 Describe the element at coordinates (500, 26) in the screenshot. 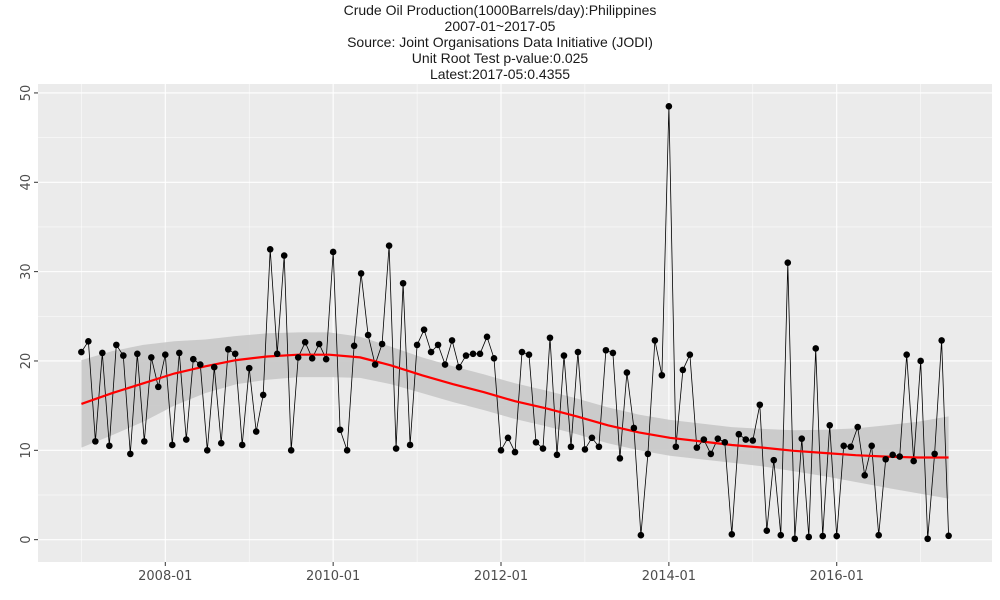

I see `subtitle-date-range: 2007-01~2017-05` at that location.